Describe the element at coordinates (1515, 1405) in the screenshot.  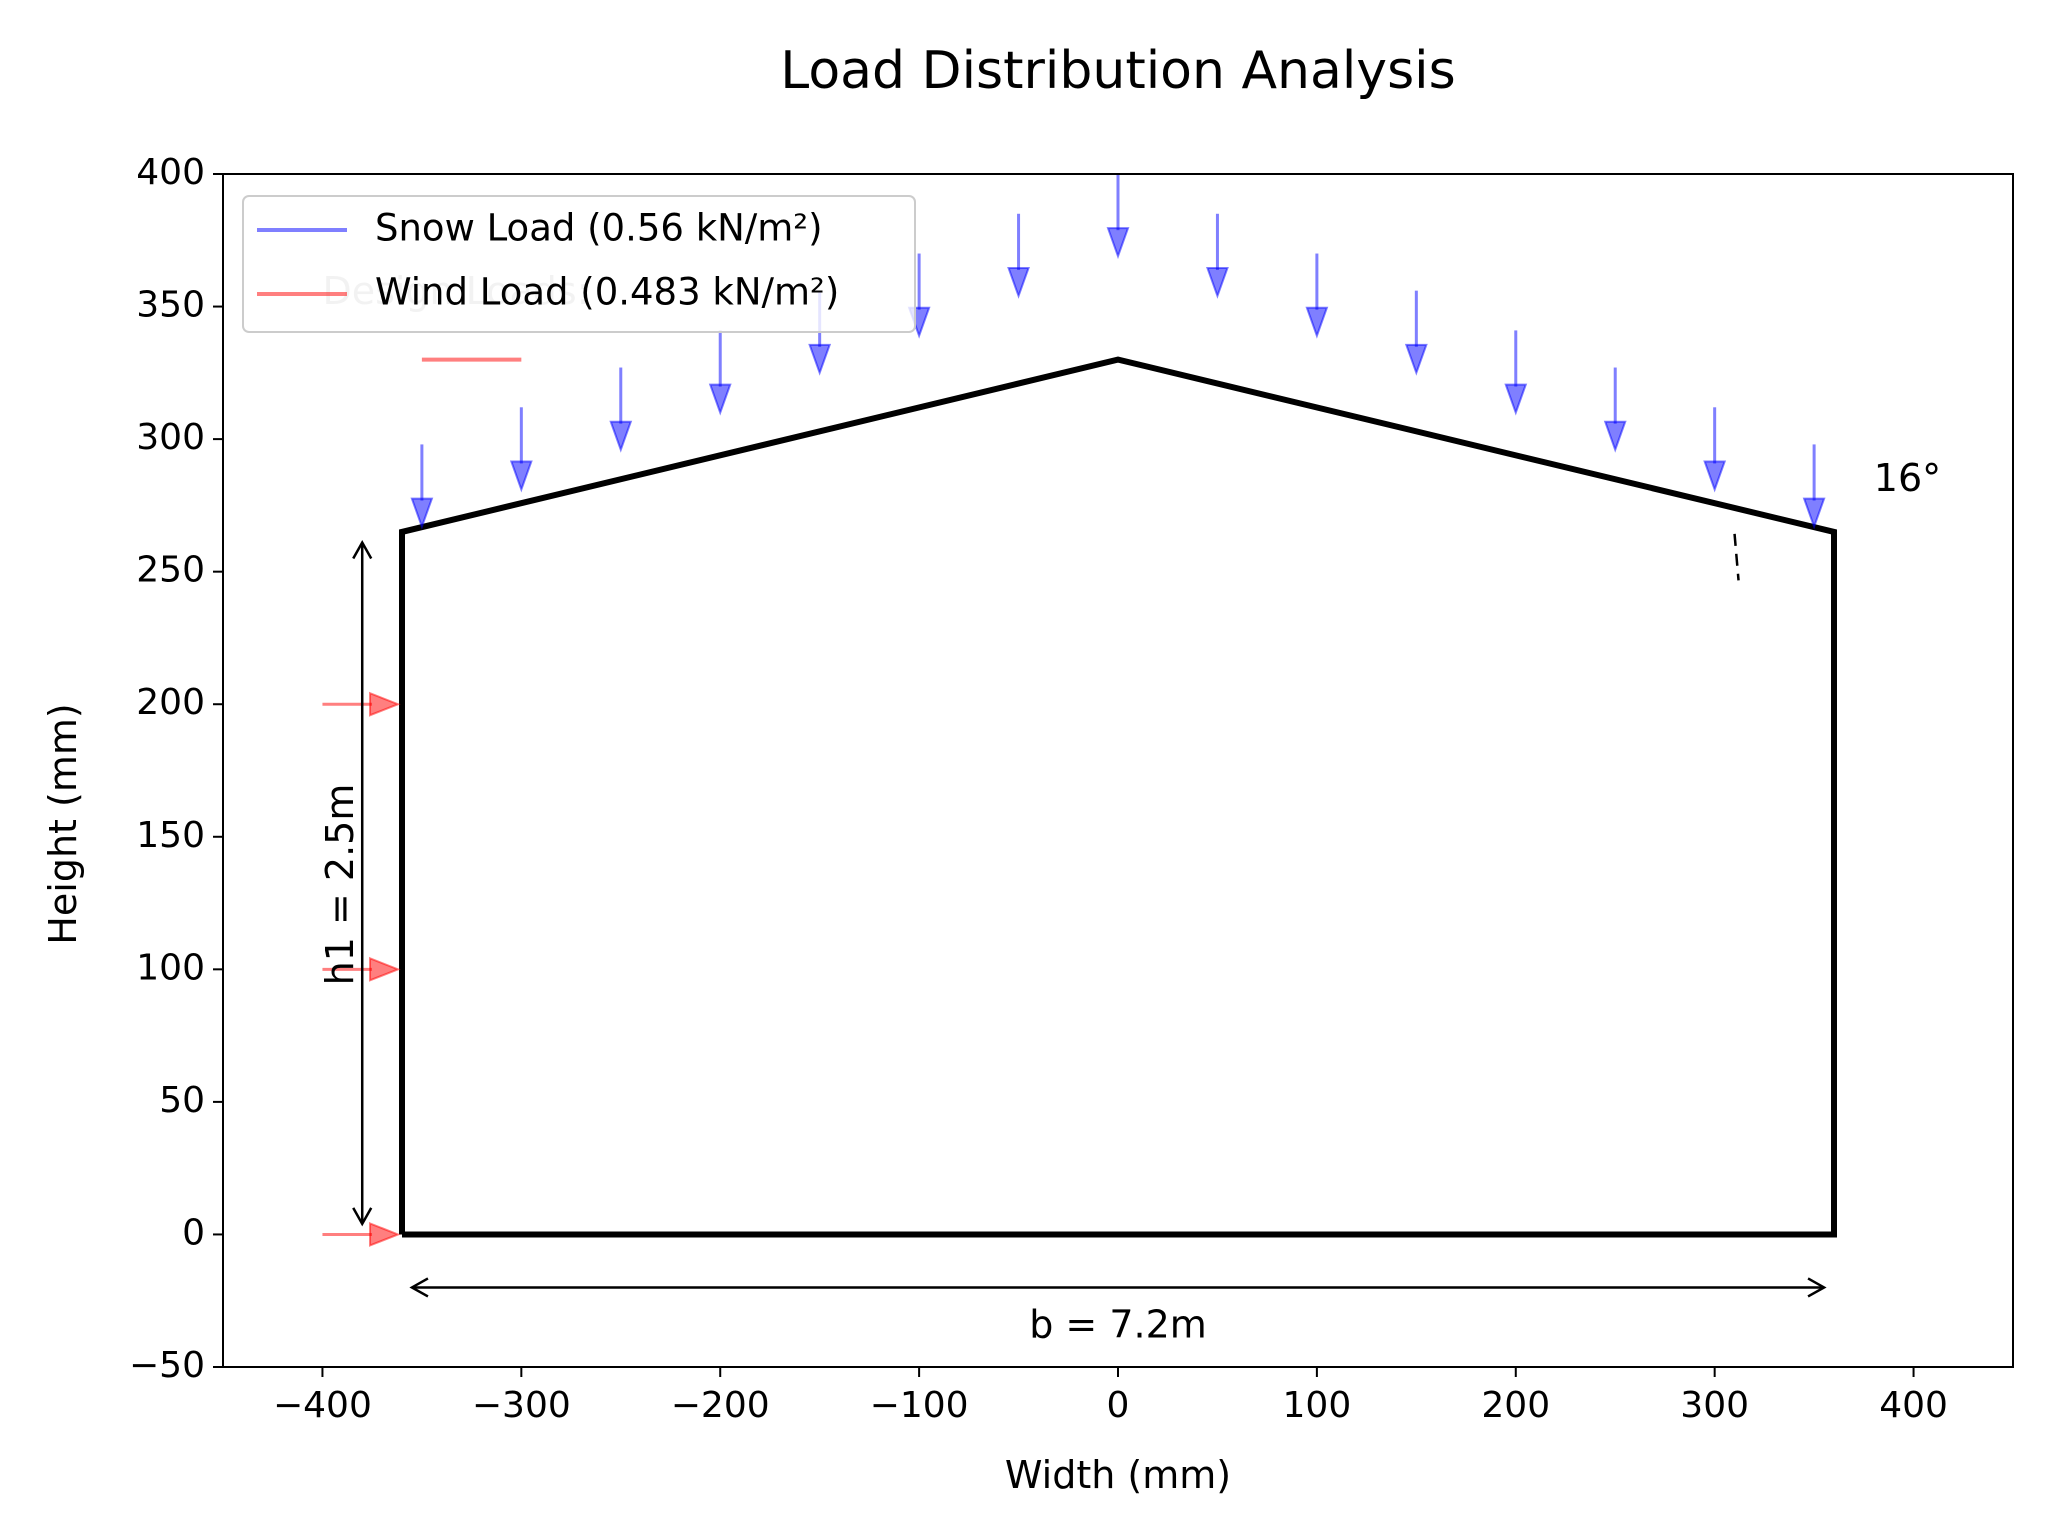
I see `x-tick-label: 200` at that location.